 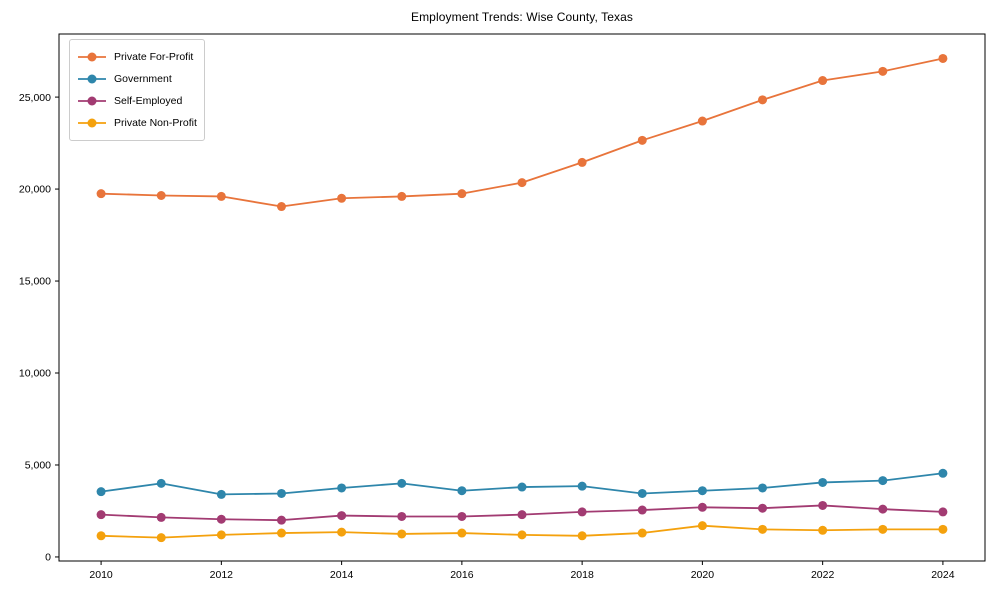 What do you see at coordinates (582, 575) in the screenshot?
I see `x-tick-label: 2018` at bounding box center [582, 575].